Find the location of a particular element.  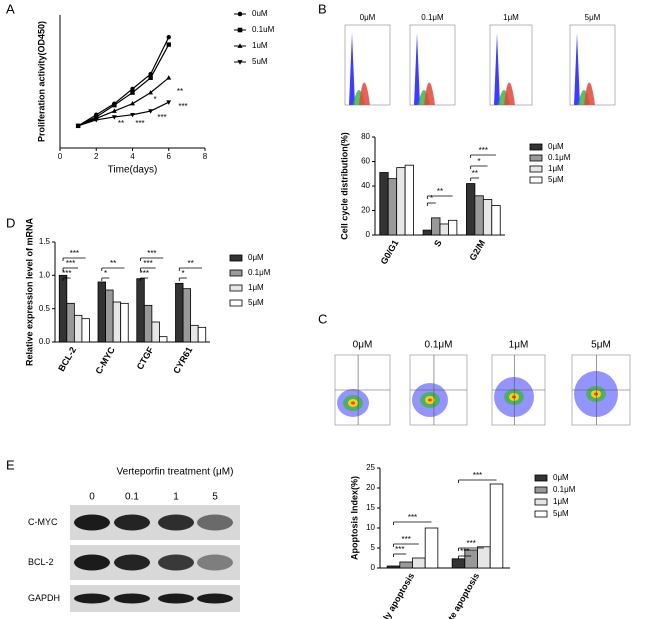

lane-label: 0.1 is located at coordinates (132, 497).